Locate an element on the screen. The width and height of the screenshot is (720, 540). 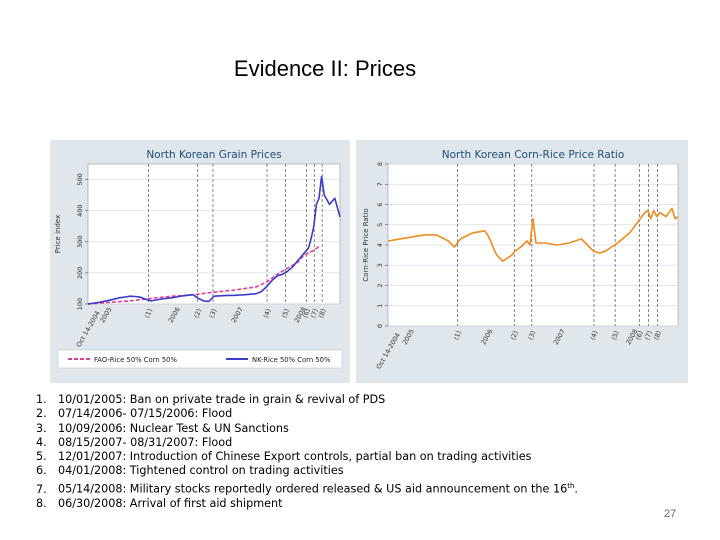
y-axis-label: Price index is located at coordinates (58, 234).